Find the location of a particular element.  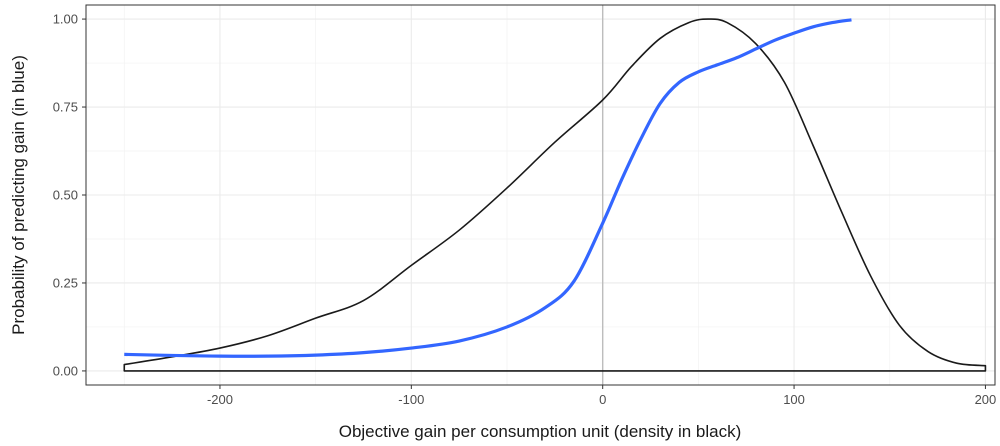

x-tick-label: 0 is located at coordinates (602, 399).